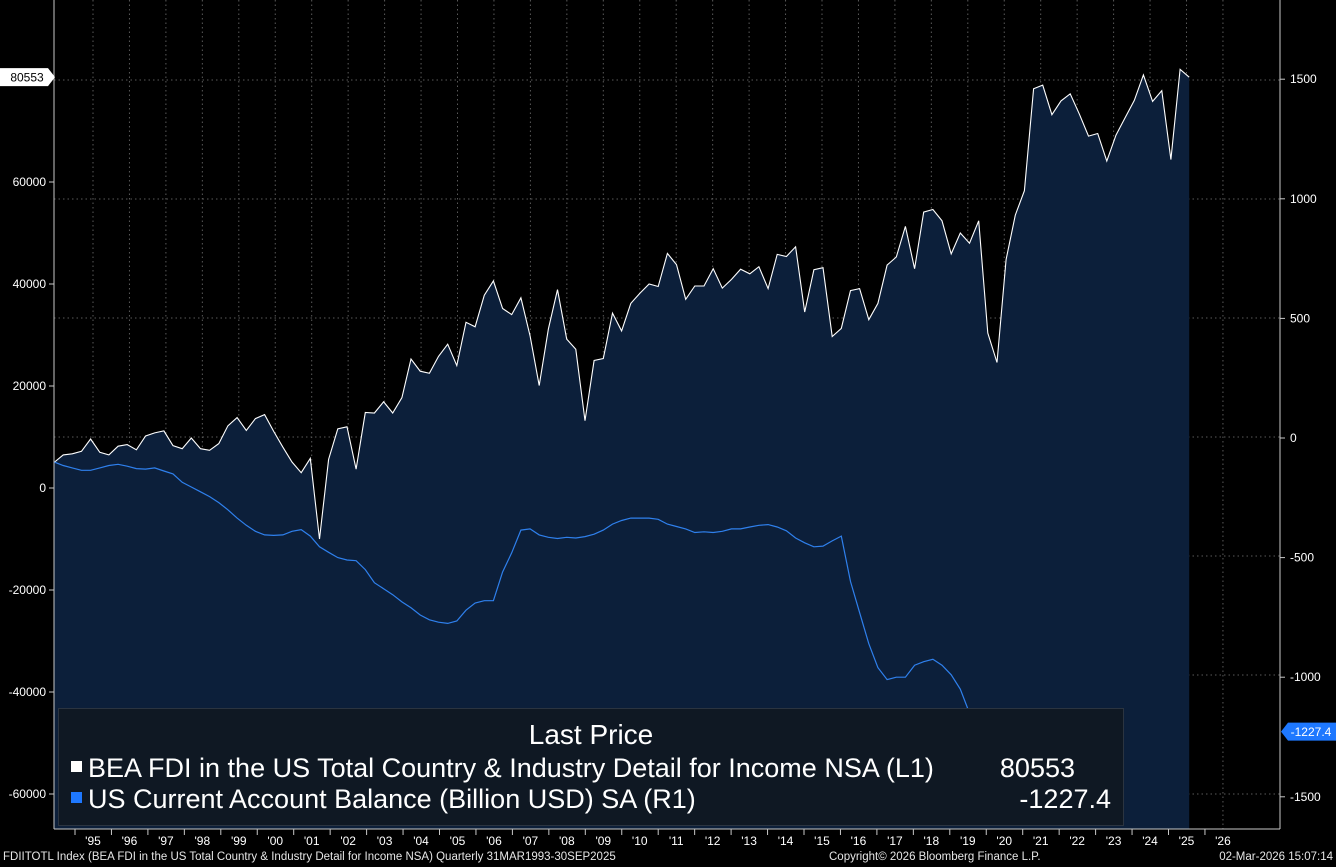 The width and height of the screenshot is (1336, 867). What do you see at coordinates (275, 841) in the screenshot?
I see `x-tick-label: '00` at bounding box center [275, 841].